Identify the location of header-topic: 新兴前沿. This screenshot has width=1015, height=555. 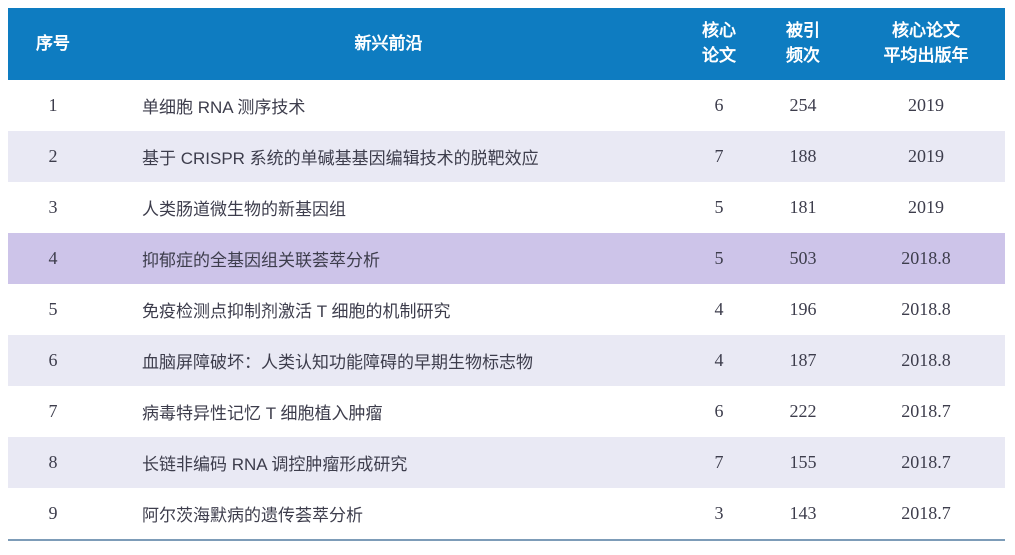
(388, 43).